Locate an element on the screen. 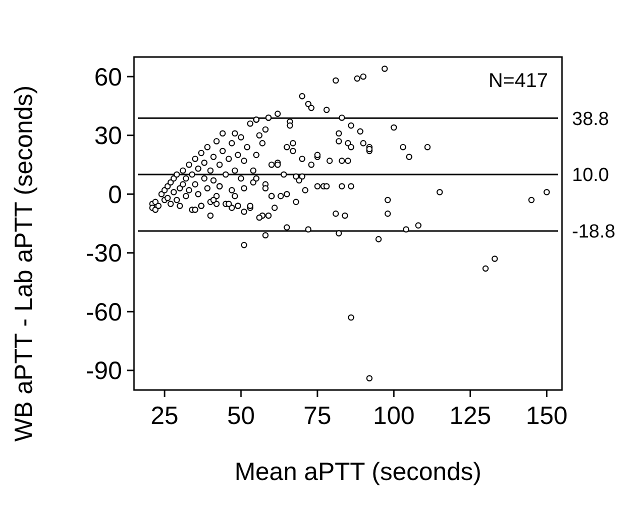  ref-line-label: 38.8 is located at coordinates (590, 119).